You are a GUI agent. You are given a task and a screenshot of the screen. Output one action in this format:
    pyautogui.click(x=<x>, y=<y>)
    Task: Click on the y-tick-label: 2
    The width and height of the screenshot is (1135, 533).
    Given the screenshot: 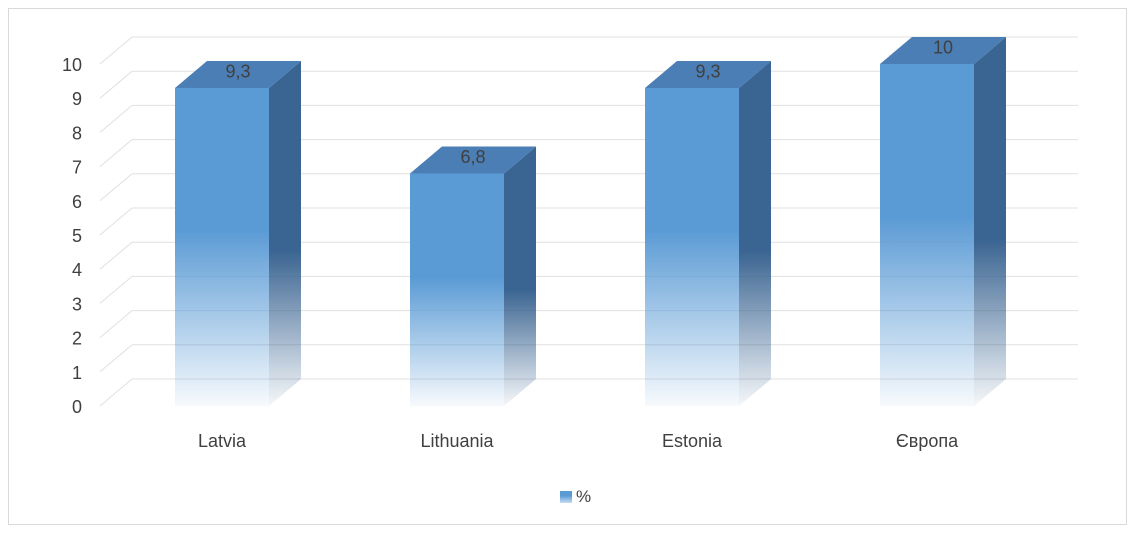 What is the action you would take?
    pyautogui.click(x=77, y=339)
    